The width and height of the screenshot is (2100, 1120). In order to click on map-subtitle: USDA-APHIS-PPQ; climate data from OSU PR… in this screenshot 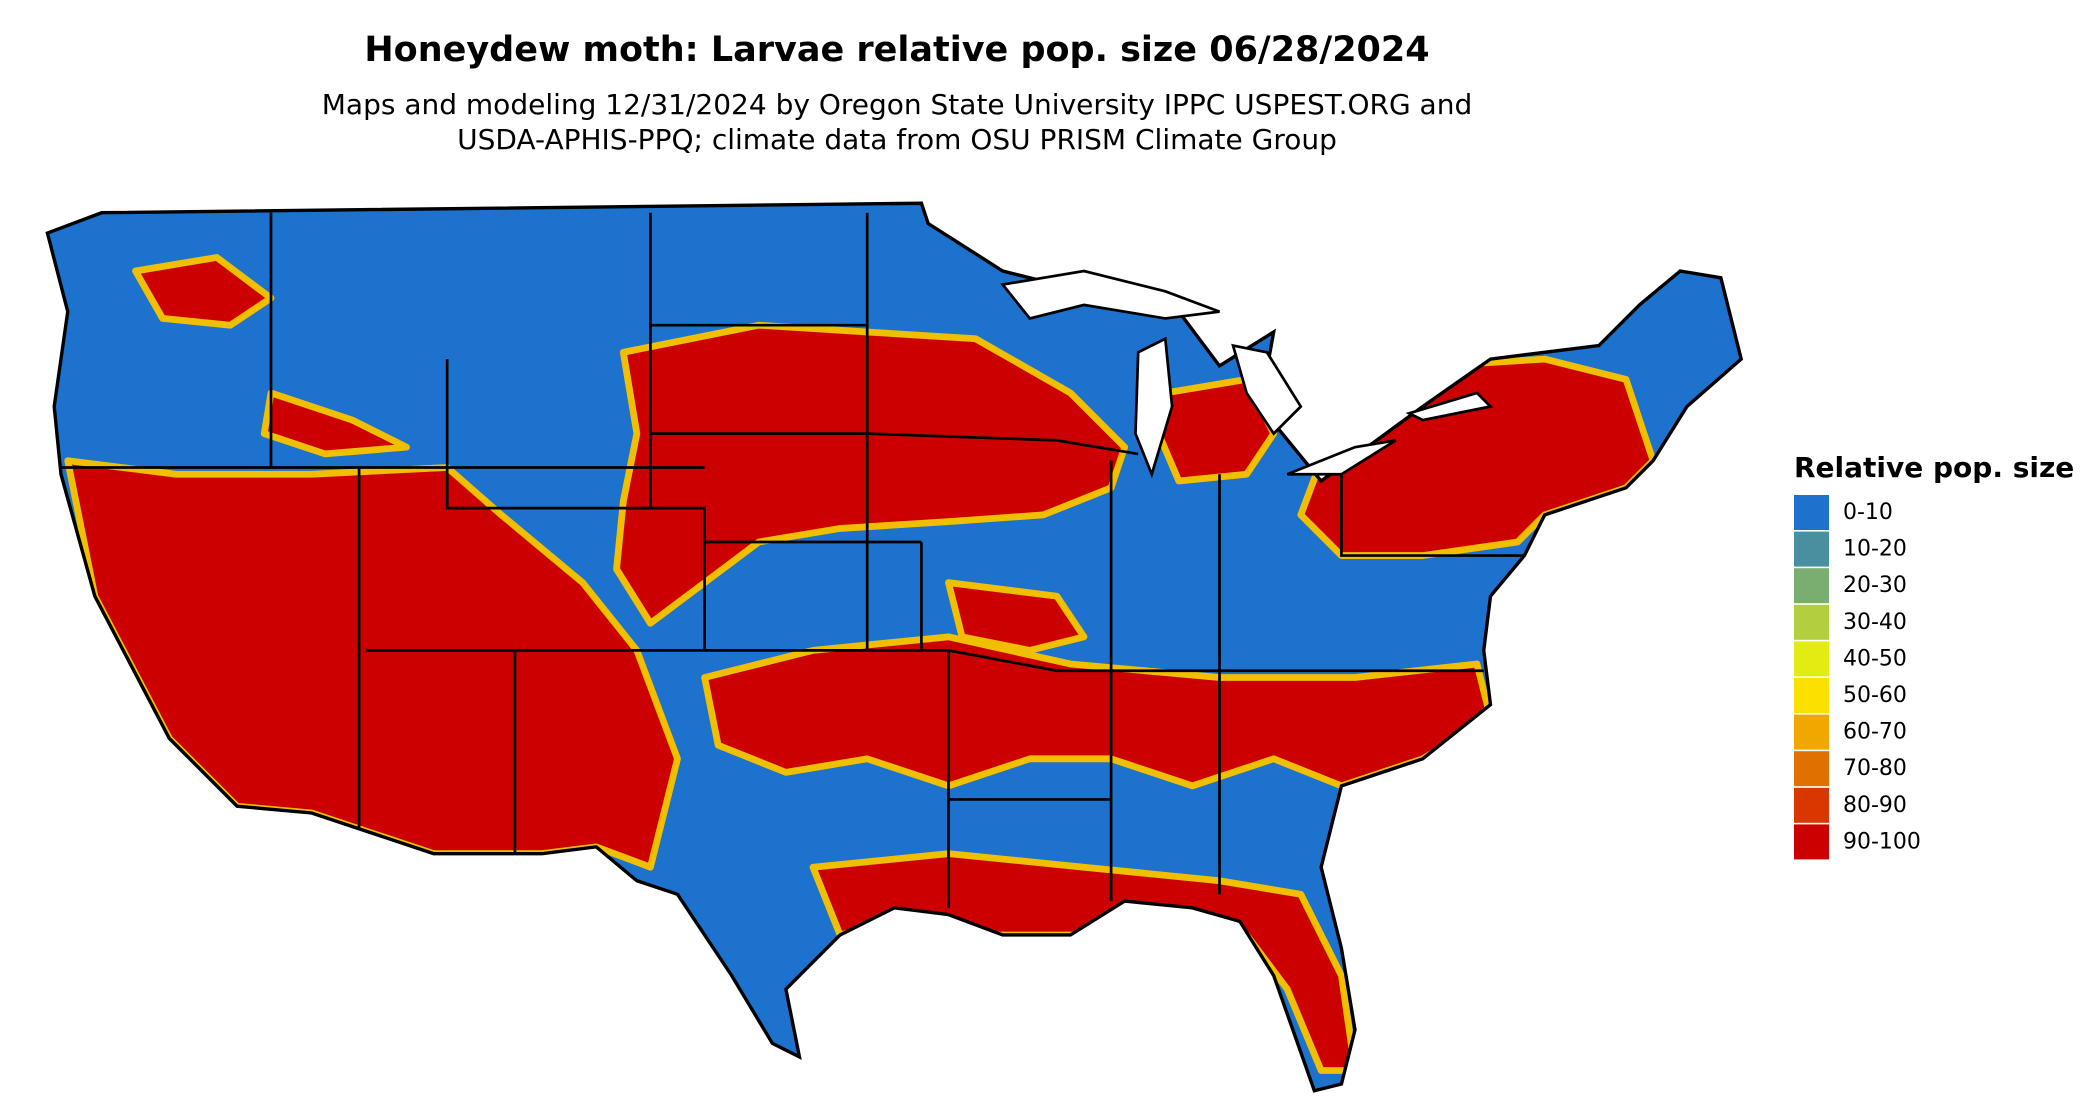, I will do `click(897, 139)`.